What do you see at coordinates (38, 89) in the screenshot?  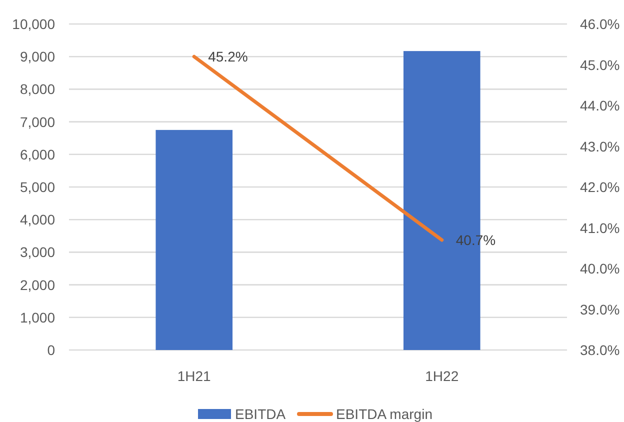 I see `y-tick-label: 8,000` at bounding box center [38, 89].